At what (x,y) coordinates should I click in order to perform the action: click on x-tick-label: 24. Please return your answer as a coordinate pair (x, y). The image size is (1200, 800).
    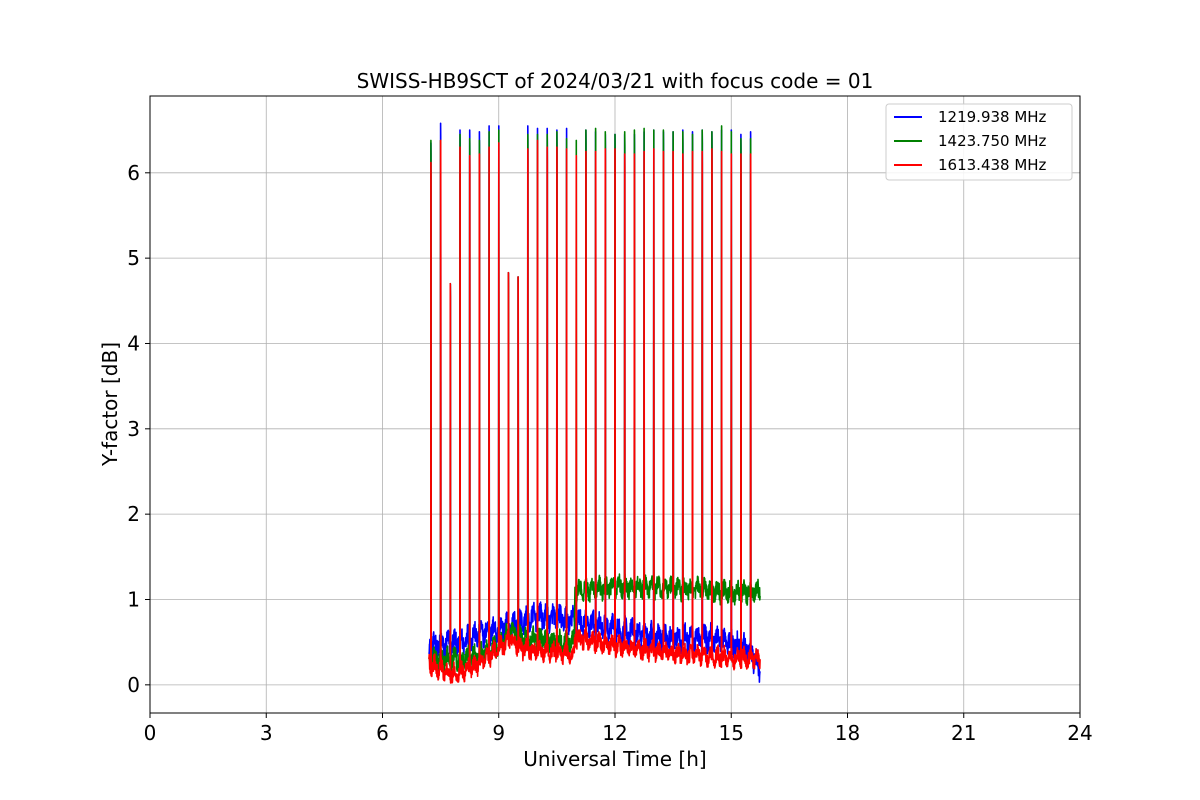
    Looking at the image, I should click on (1079, 733).